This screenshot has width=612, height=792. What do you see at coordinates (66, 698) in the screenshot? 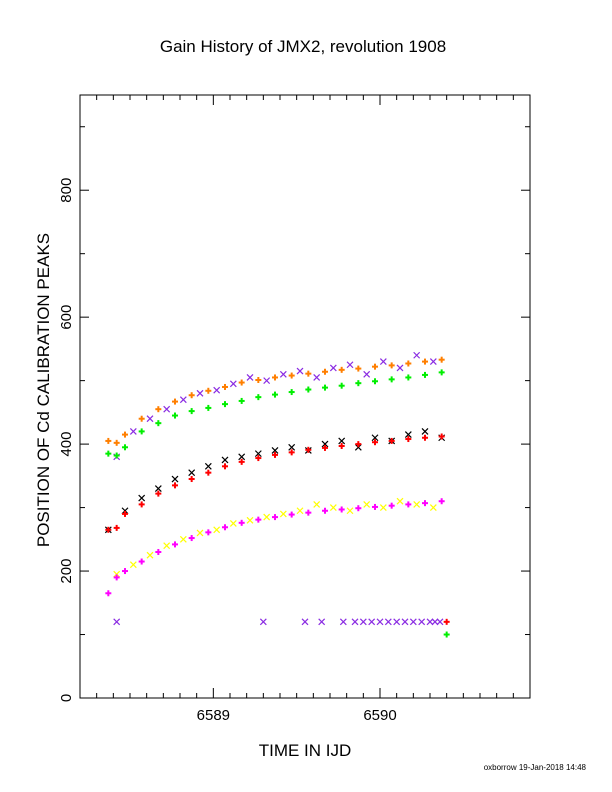
I see `y-tick-label: 0` at bounding box center [66, 698].